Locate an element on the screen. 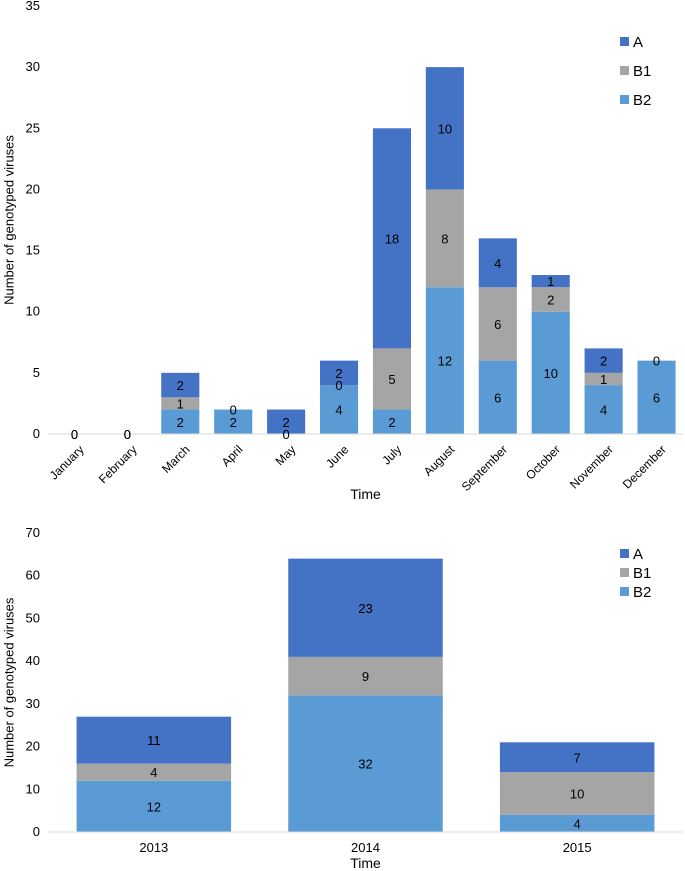  y-tick-label: 5 is located at coordinates (36, 372).